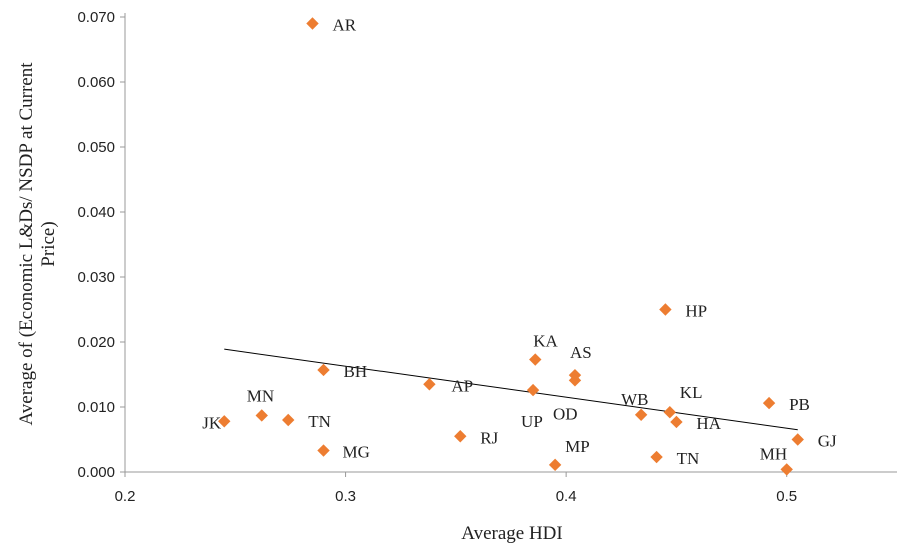 The image size is (897, 548). What do you see at coordinates (96, 82) in the screenshot?
I see `y-tick-label: 0.060` at bounding box center [96, 82].